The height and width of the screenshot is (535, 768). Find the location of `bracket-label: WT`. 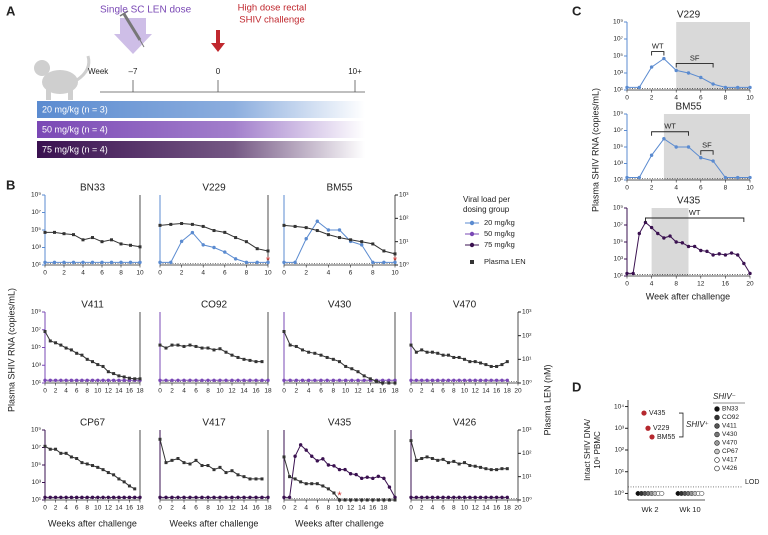

bracket-label: WT is located at coordinates (695, 212).